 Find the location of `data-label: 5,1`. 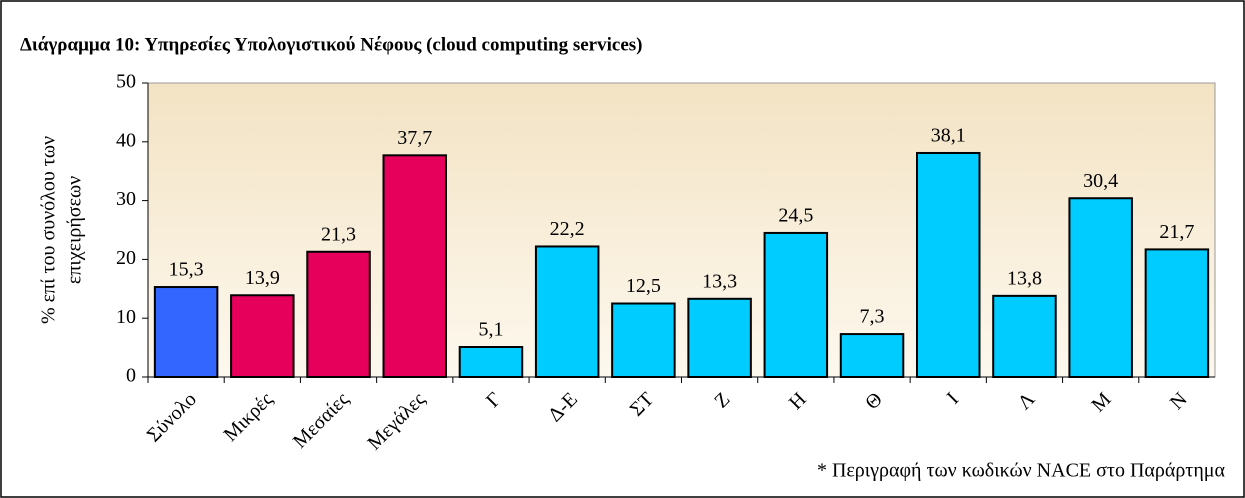

data-label: 5,1 is located at coordinates (490, 330).